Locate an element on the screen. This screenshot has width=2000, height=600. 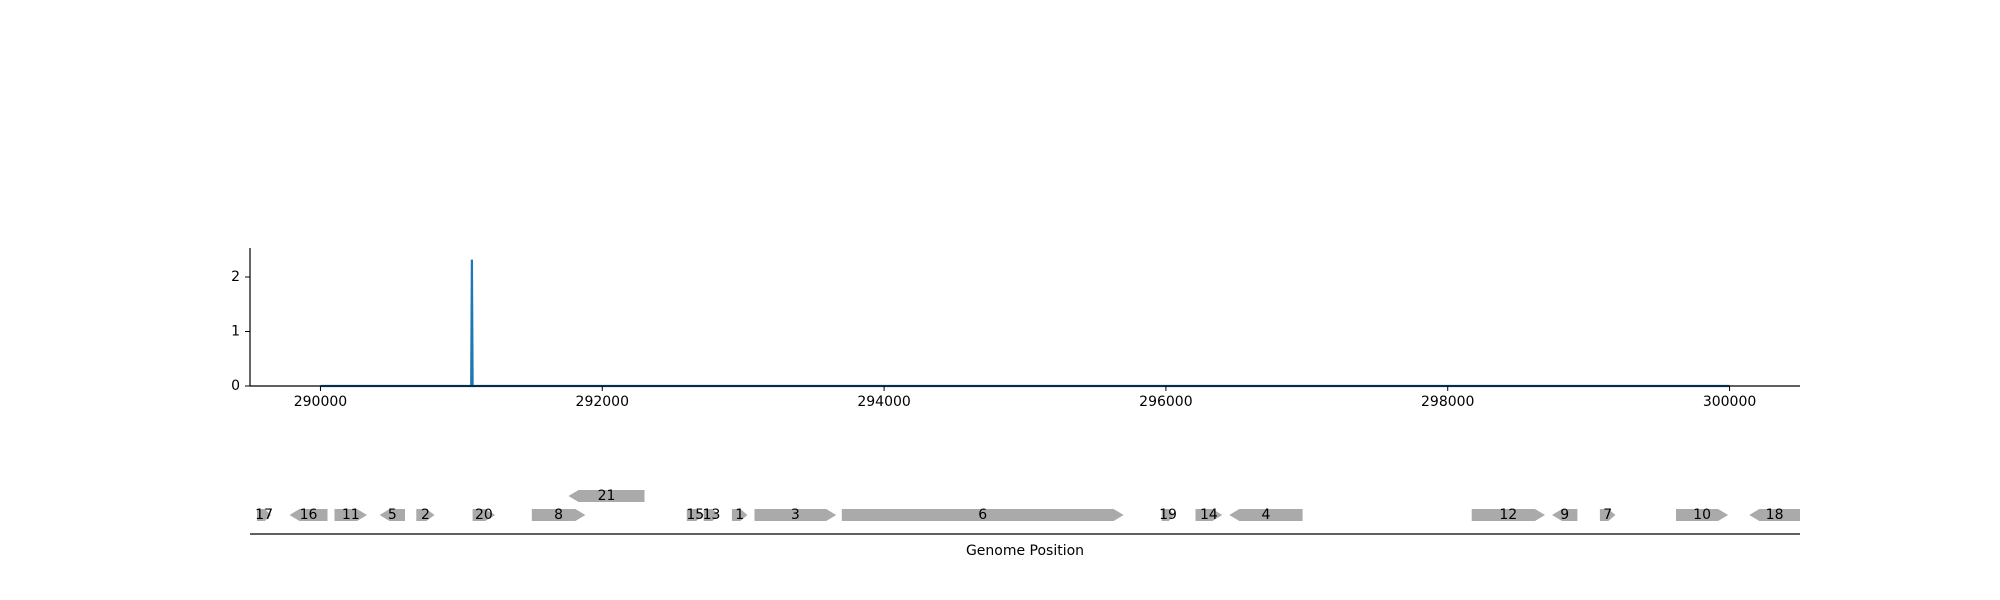
x-tick-label: 290000 is located at coordinates (320, 402).